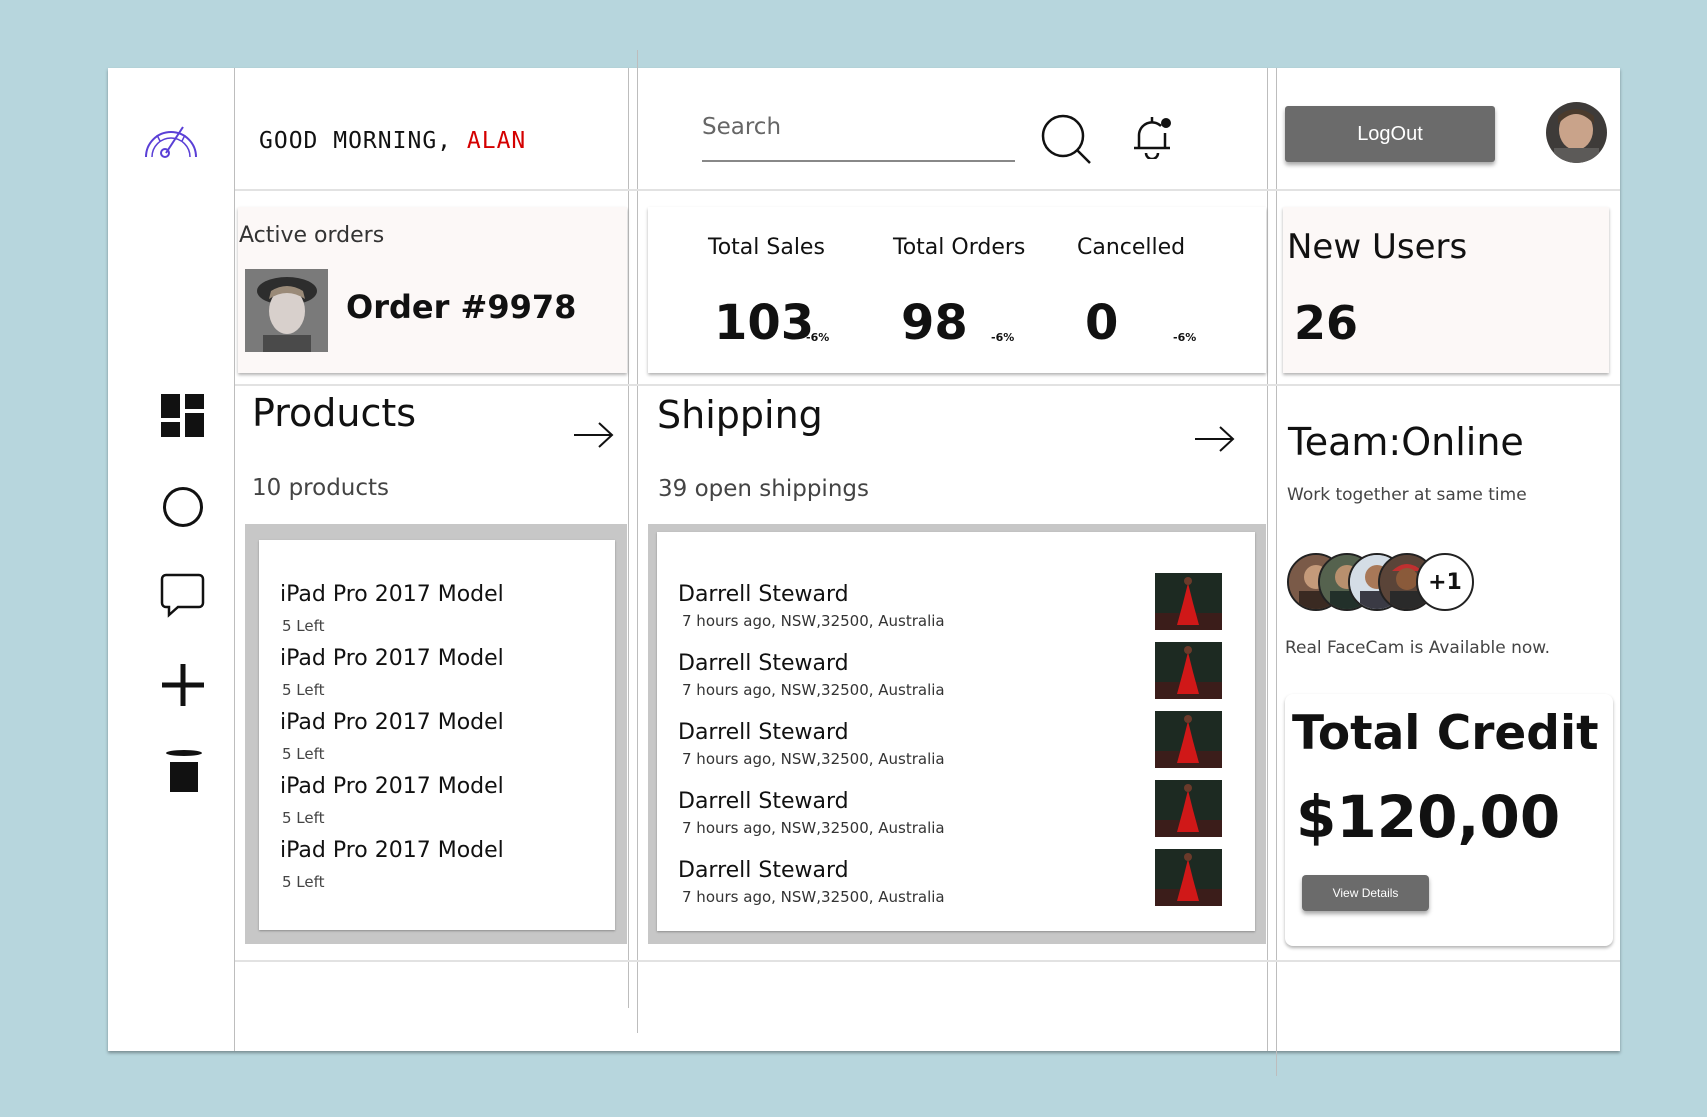 The image size is (1707, 1117). Describe the element at coordinates (957, 290) in the screenshot. I see `stats-card` at that location.